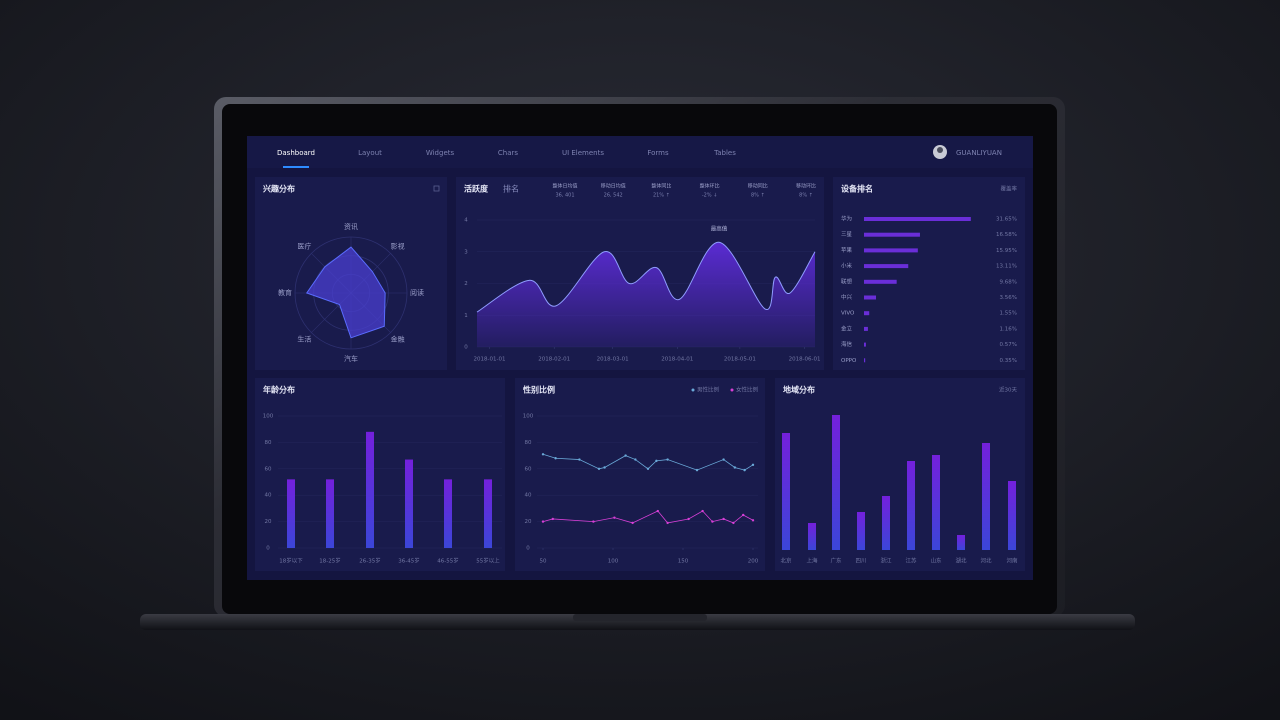 This screenshot has height=720, width=1280. Describe the element at coordinates (436, 188) in the screenshot. I see `menu-icon` at that location.